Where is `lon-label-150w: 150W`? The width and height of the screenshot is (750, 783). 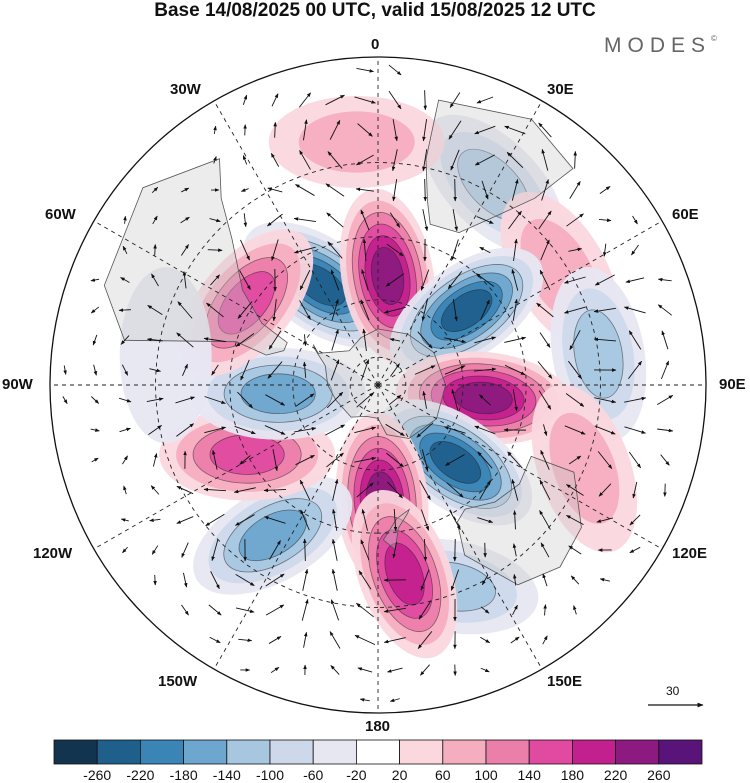 lon-label-150w: 150W is located at coordinates (178, 681).